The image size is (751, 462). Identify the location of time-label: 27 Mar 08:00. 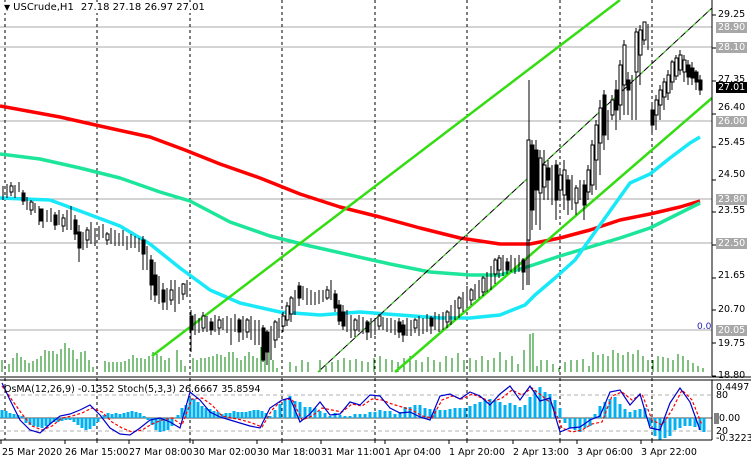
(161, 452).